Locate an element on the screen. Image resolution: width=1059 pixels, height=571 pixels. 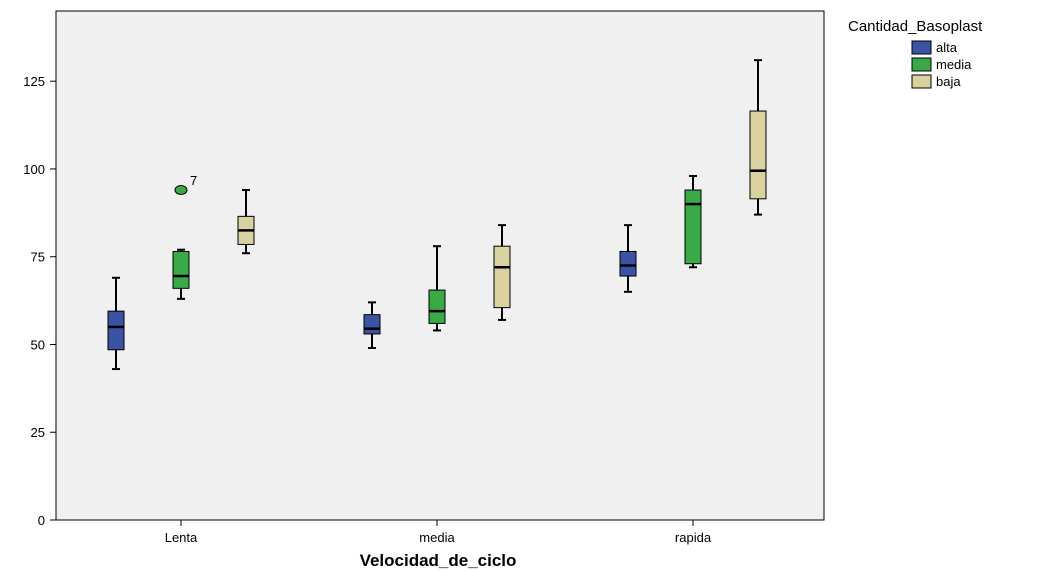
box-alta-rapida is located at coordinates (628, 258).